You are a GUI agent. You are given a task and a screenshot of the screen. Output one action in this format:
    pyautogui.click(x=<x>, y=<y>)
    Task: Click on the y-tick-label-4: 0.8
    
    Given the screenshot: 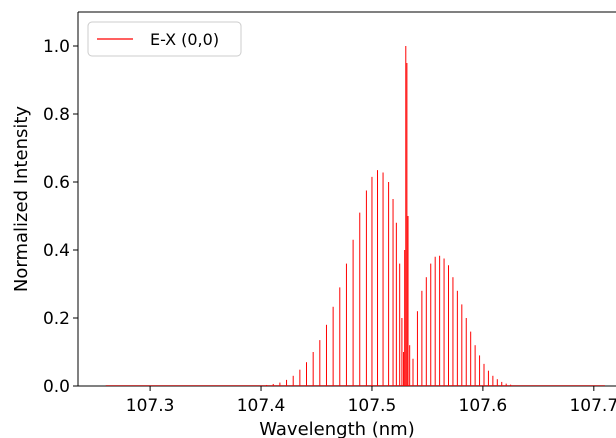 What is the action you would take?
    pyautogui.click(x=56, y=115)
    